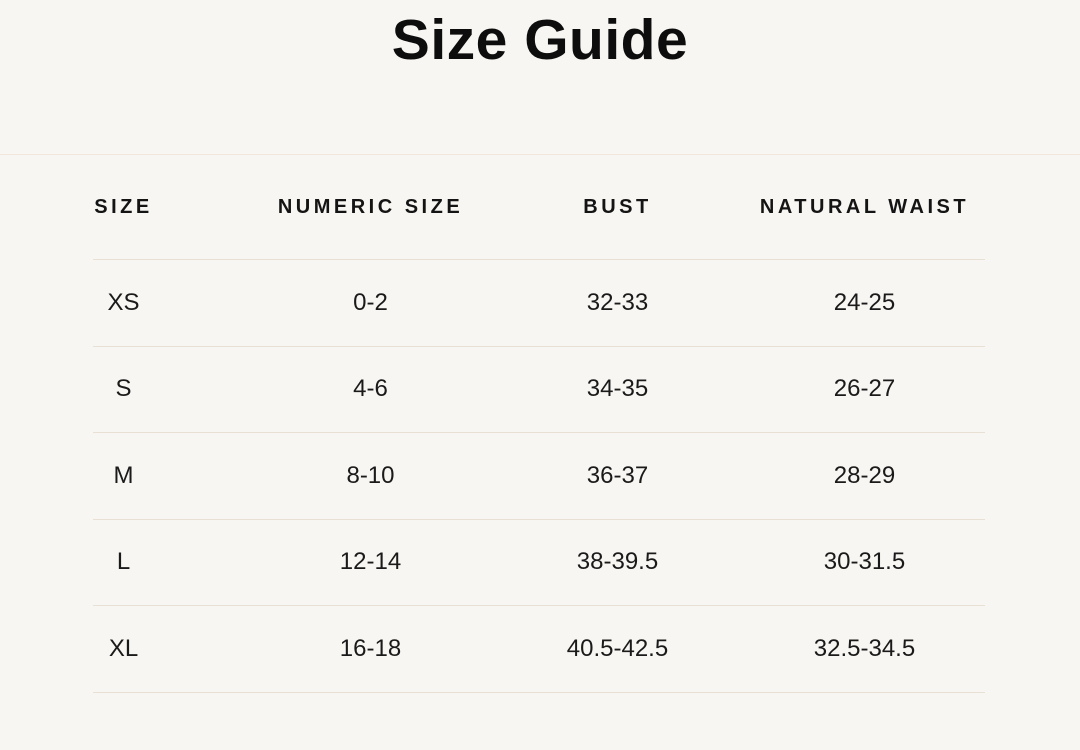 The width and height of the screenshot is (1080, 750). I want to click on cell-bust: 40.5-42.5, so click(617, 648).